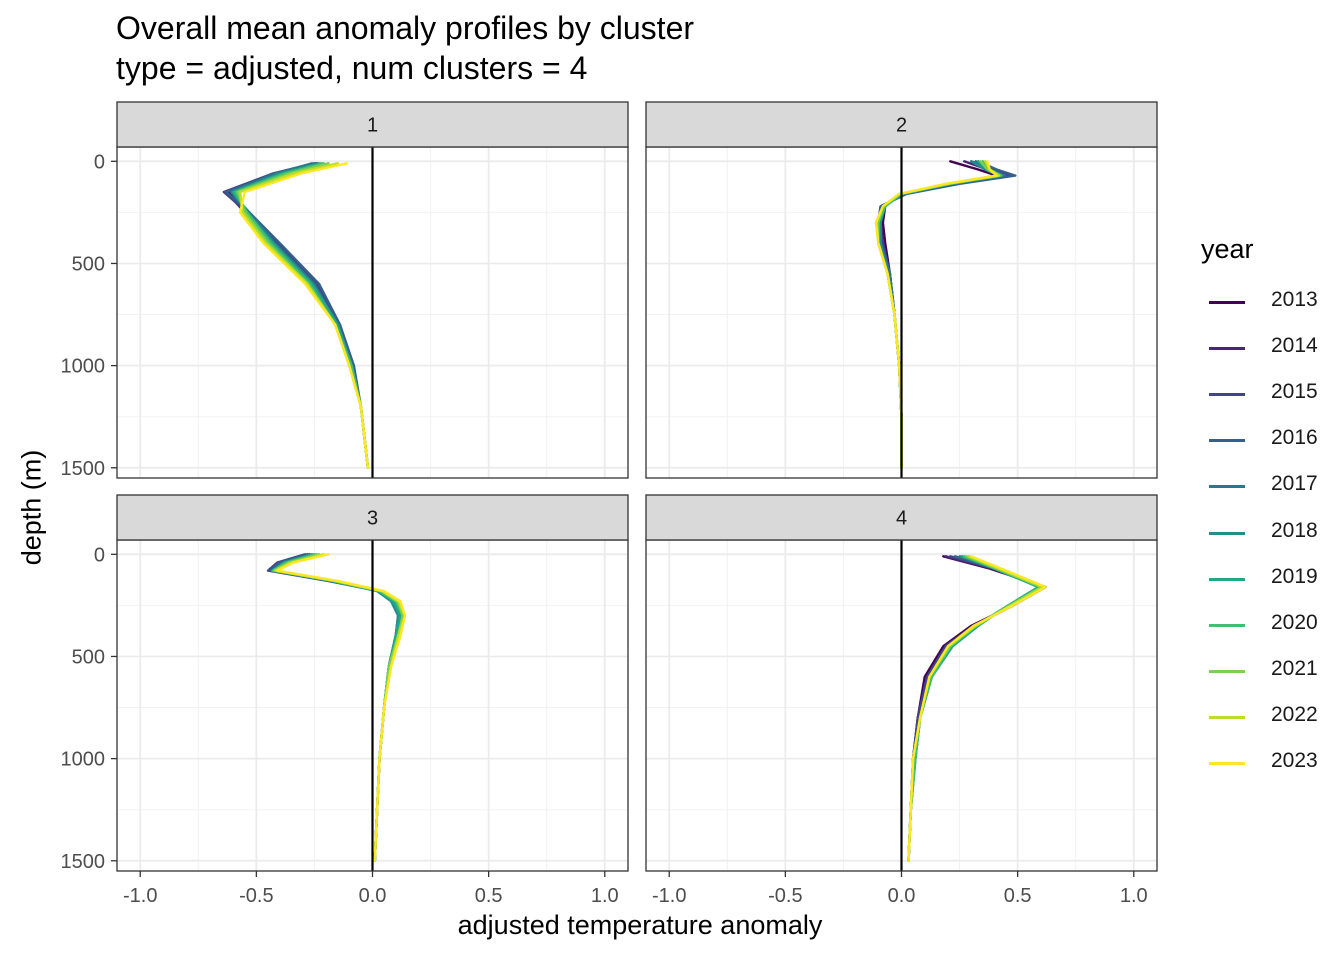 The width and height of the screenshot is (1344, 960). I want to click on legend-title: year, so click(1227, 249).